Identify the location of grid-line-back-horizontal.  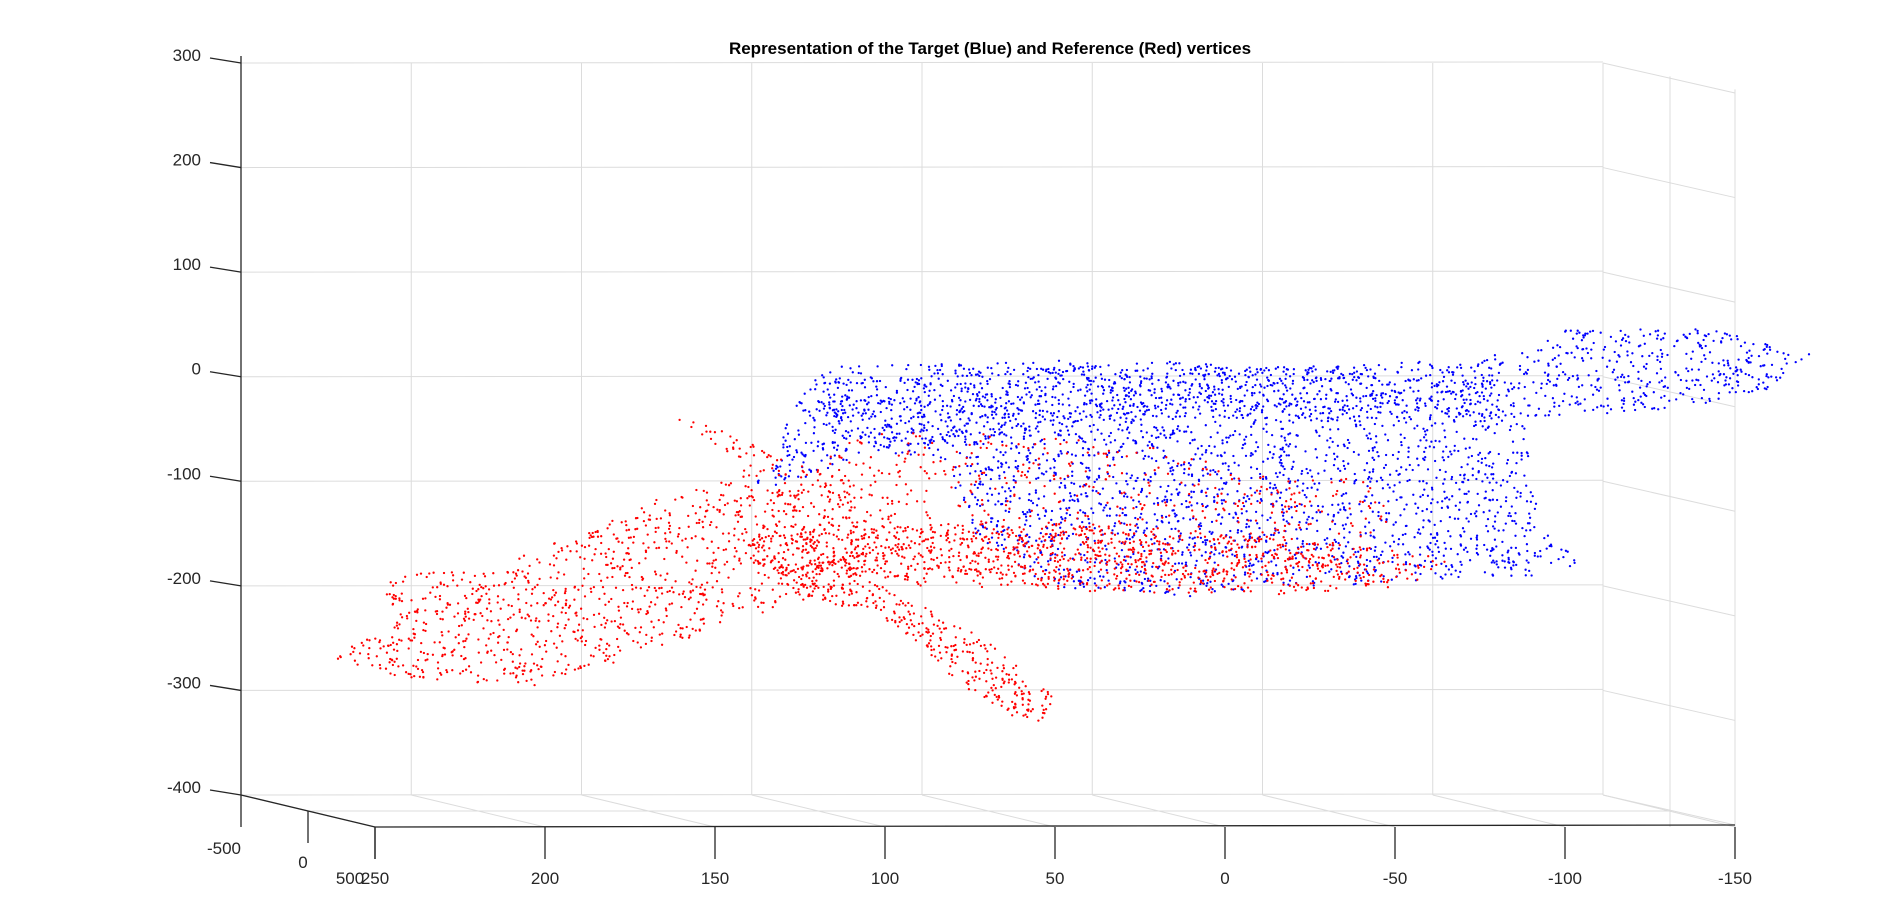
(922, 794).